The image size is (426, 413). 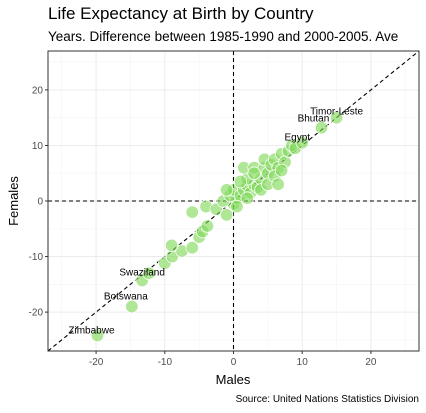 What do you see at coordinates (371, 362) in the screenshot?
I see `x-tick-label: 20` at bounding box center [371, 362].